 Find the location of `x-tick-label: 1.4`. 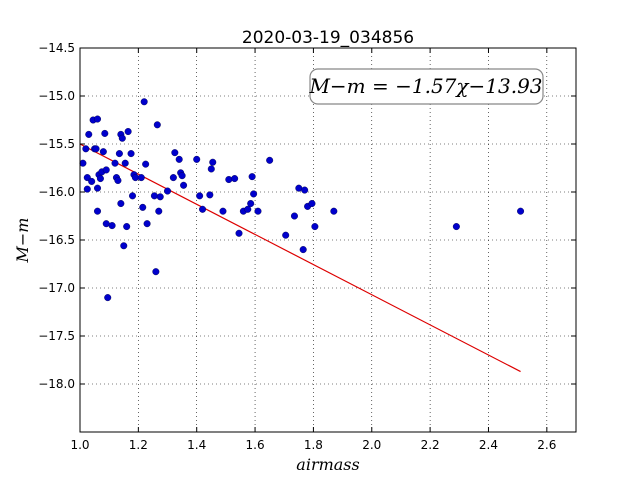

x-tick-label: 1.4 is located at coordinates (196, 445).